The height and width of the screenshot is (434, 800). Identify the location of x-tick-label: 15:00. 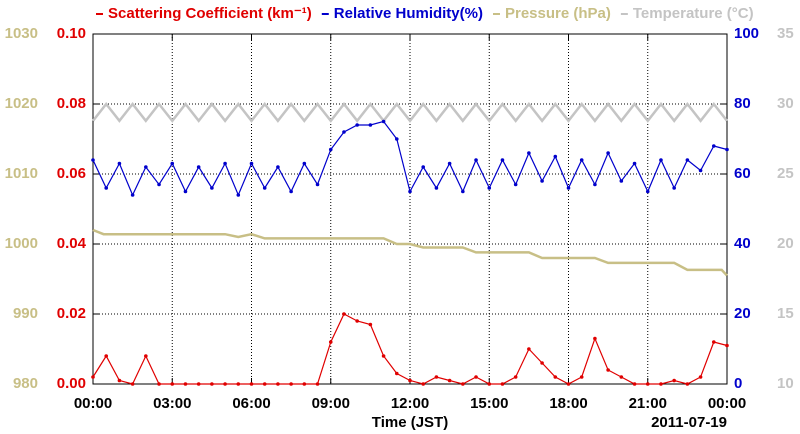
(489, 403).